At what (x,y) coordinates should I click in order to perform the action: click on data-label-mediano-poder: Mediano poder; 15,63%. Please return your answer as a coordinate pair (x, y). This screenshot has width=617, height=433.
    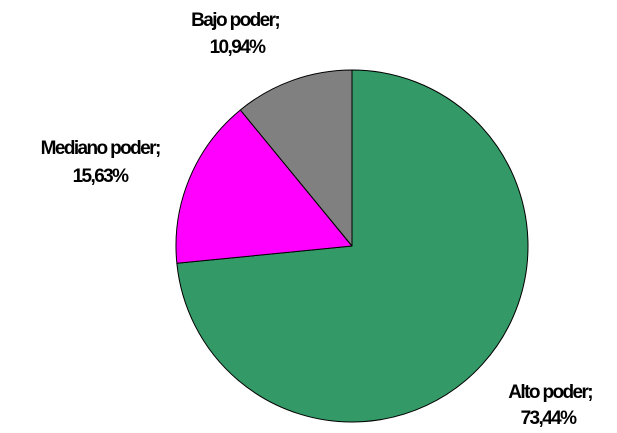
    Looking at the image, I should click on (102, 162).